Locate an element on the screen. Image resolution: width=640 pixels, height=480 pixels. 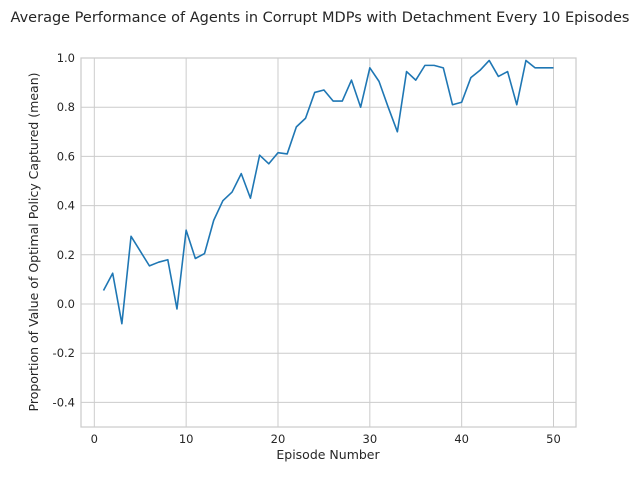
y-tick-label: 0.8 is located at coordinates (66, 107).